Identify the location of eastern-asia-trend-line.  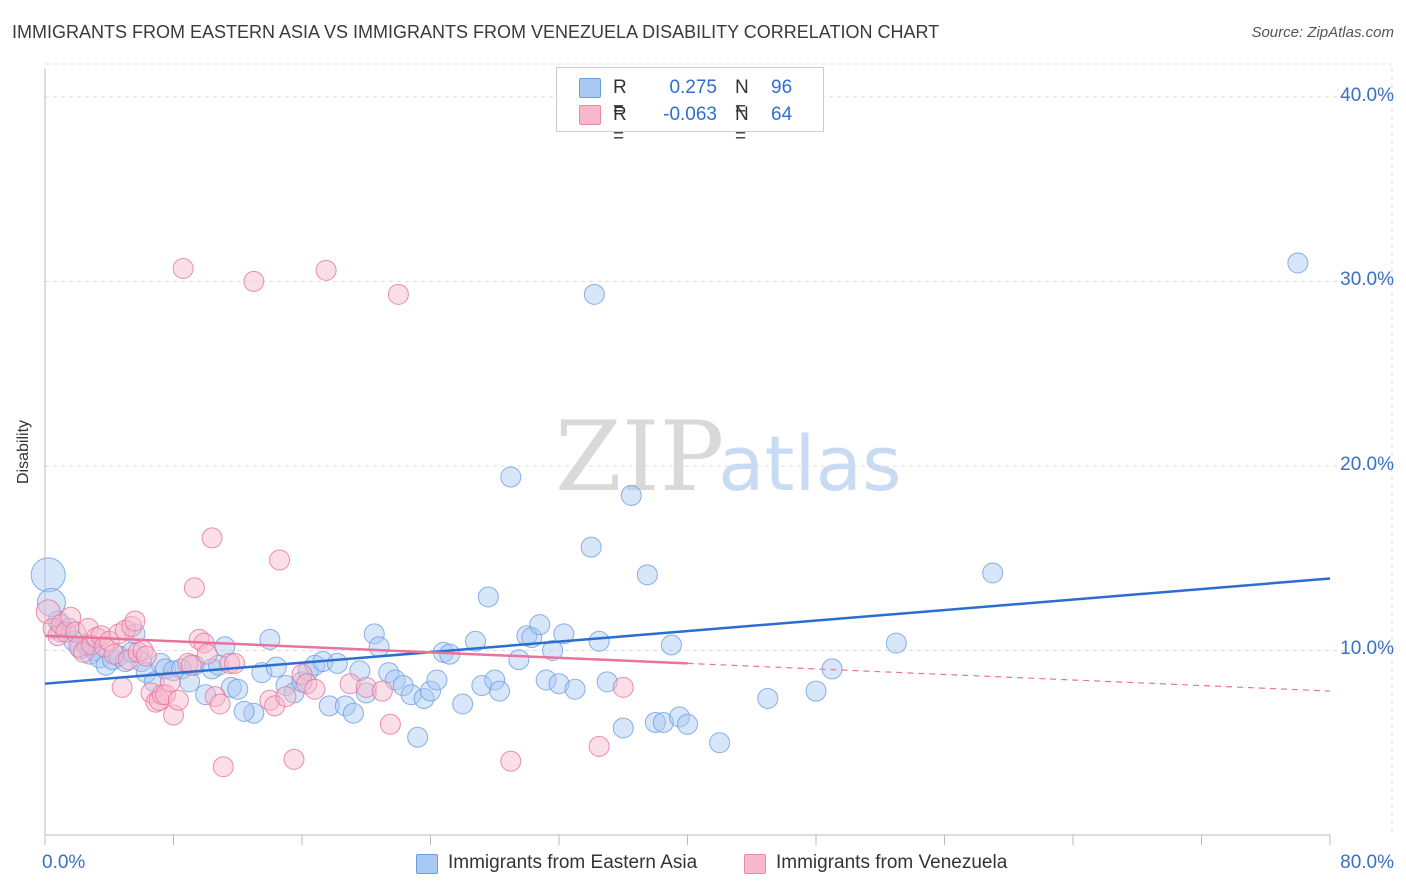
(687, 631).